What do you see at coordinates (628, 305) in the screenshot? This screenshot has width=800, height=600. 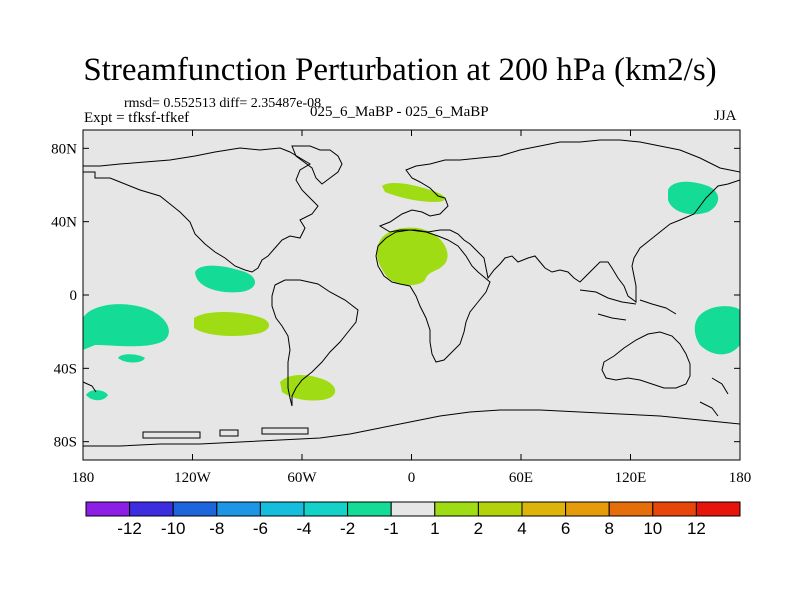 I see `coastline-indonesia` at bounding box center [628, 305].